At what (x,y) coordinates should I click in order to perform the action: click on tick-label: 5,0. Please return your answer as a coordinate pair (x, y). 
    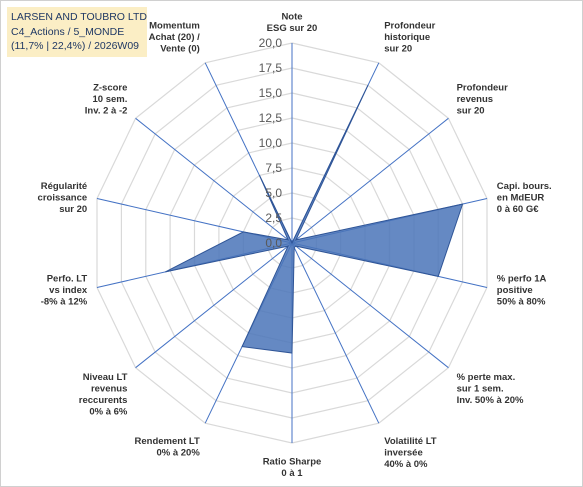
    Looking at the image, I should click on (273, 193).